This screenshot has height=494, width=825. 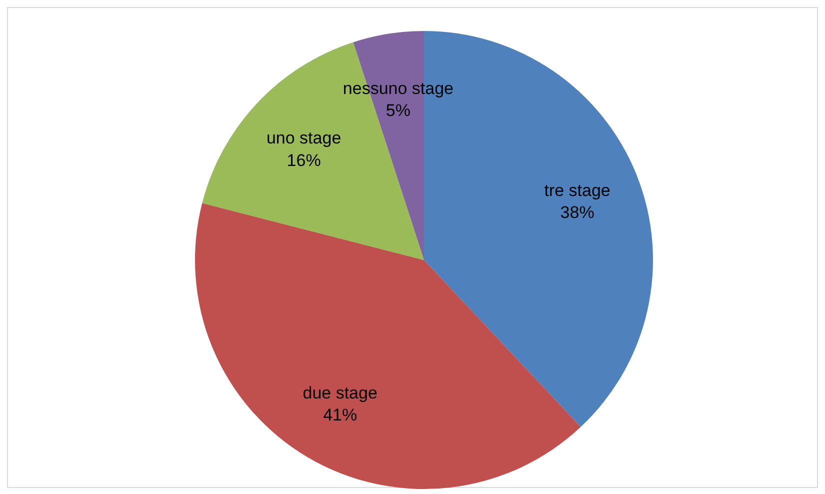 What do you see at coordinates (398, 110) in the screenshot?
I see `data-label: 5%` at bounding box center [398, 110].